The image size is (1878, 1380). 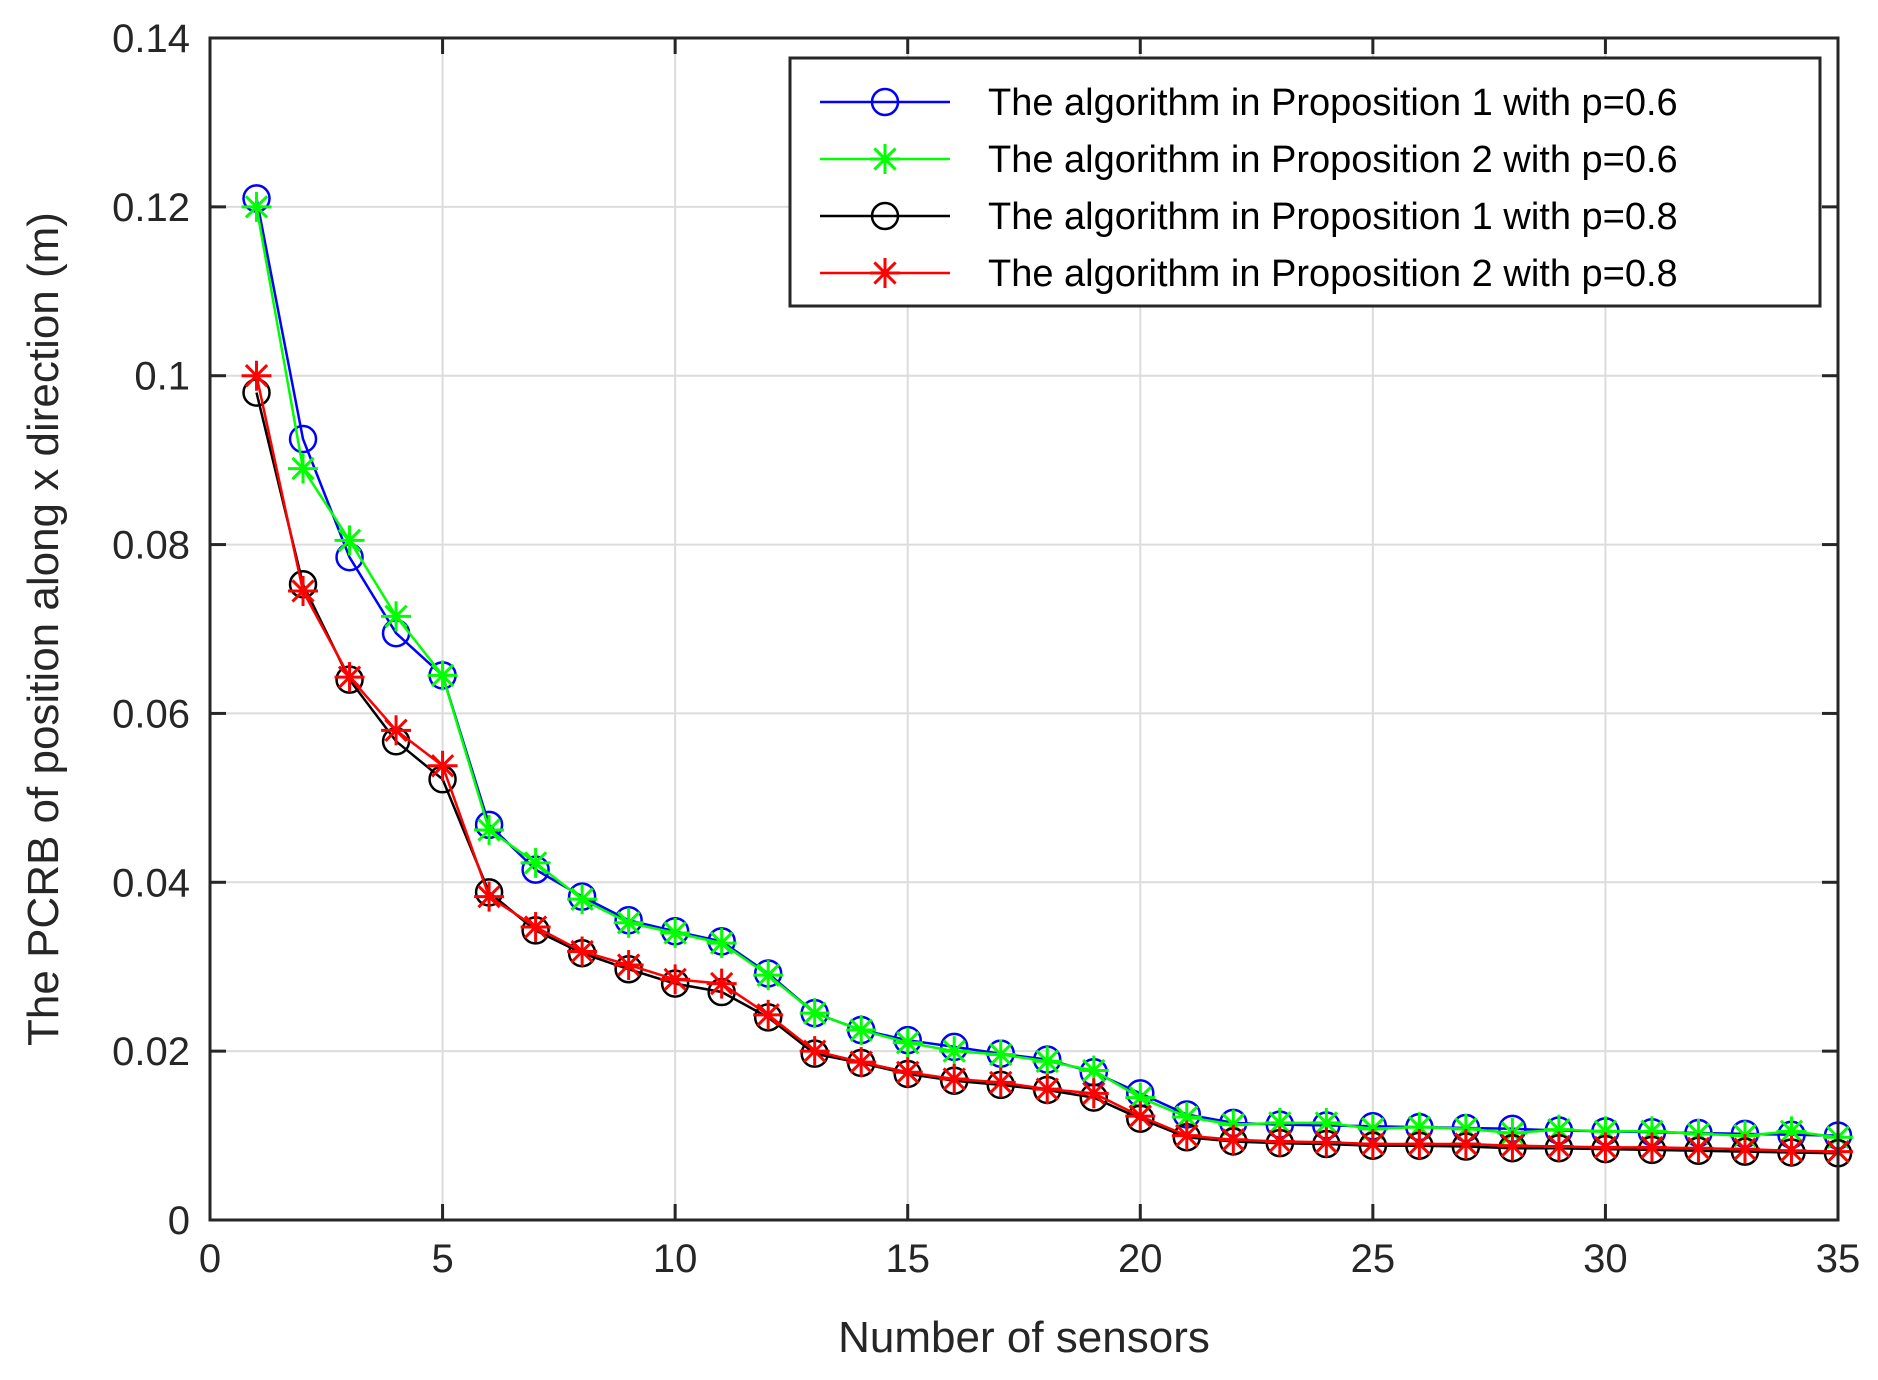 What do you see at coordinates (151, 208) in the screenshot?
I see `y-tick-label: 0.12` at bounding box center [151, 208].